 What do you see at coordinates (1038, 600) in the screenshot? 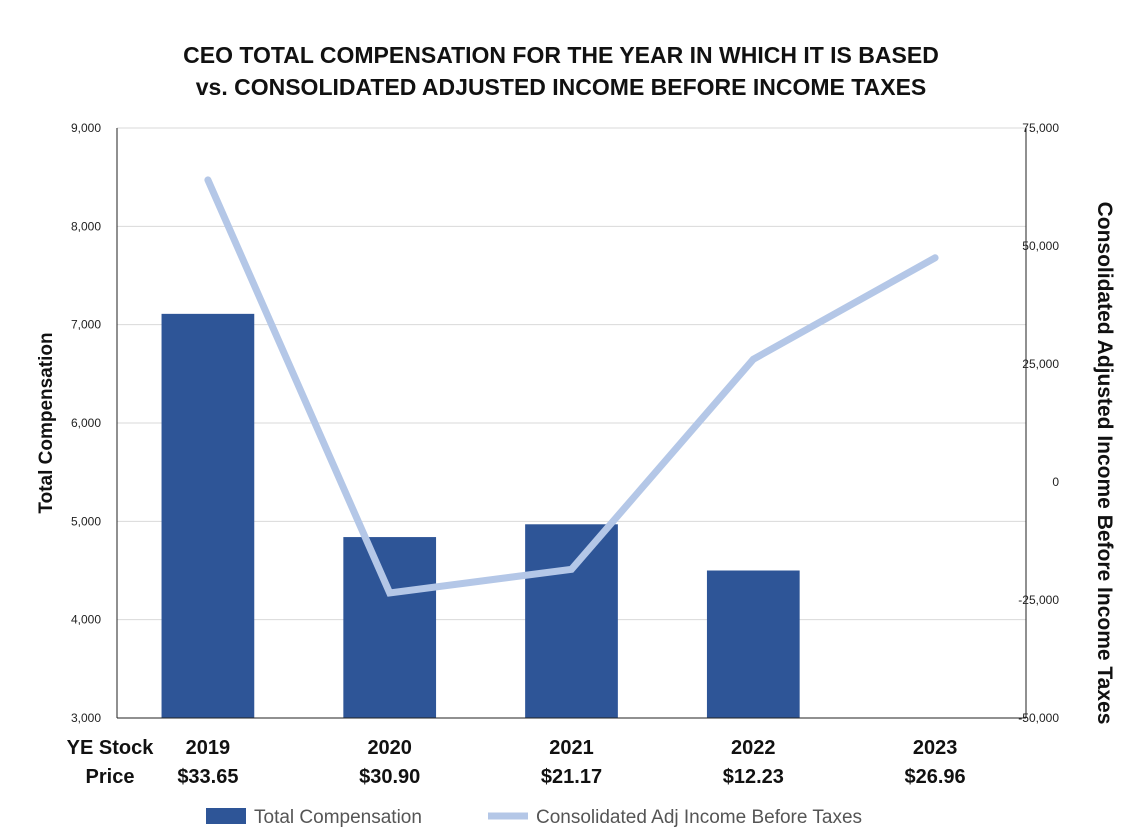
I see `y2-tick-label: -25,000` at bounding box center [1038, 600].